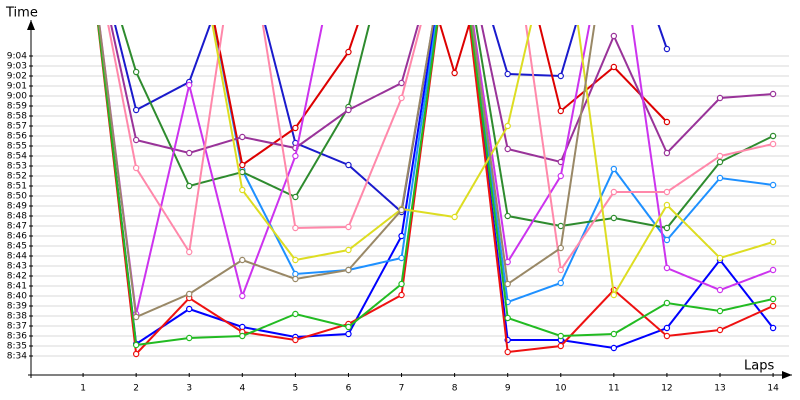 This screenshot has height=400, width=800. Describe the element at coordinates (136, 389) in the screenshot. I see `x-tick-label: 2` at that location.